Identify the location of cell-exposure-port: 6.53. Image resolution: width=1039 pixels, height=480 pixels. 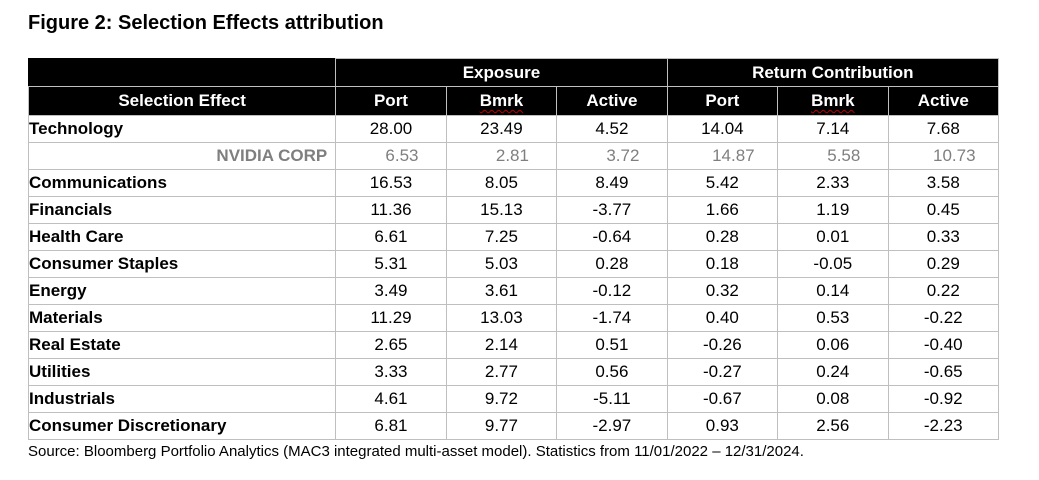
(391, 156).